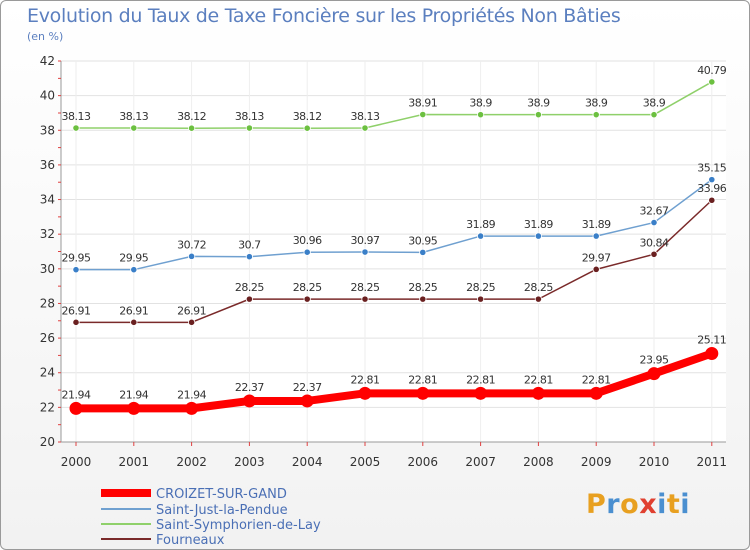 This screenshot has height=550, width=750. I want to click on x-tick-label: 2004, so click(307, 462).